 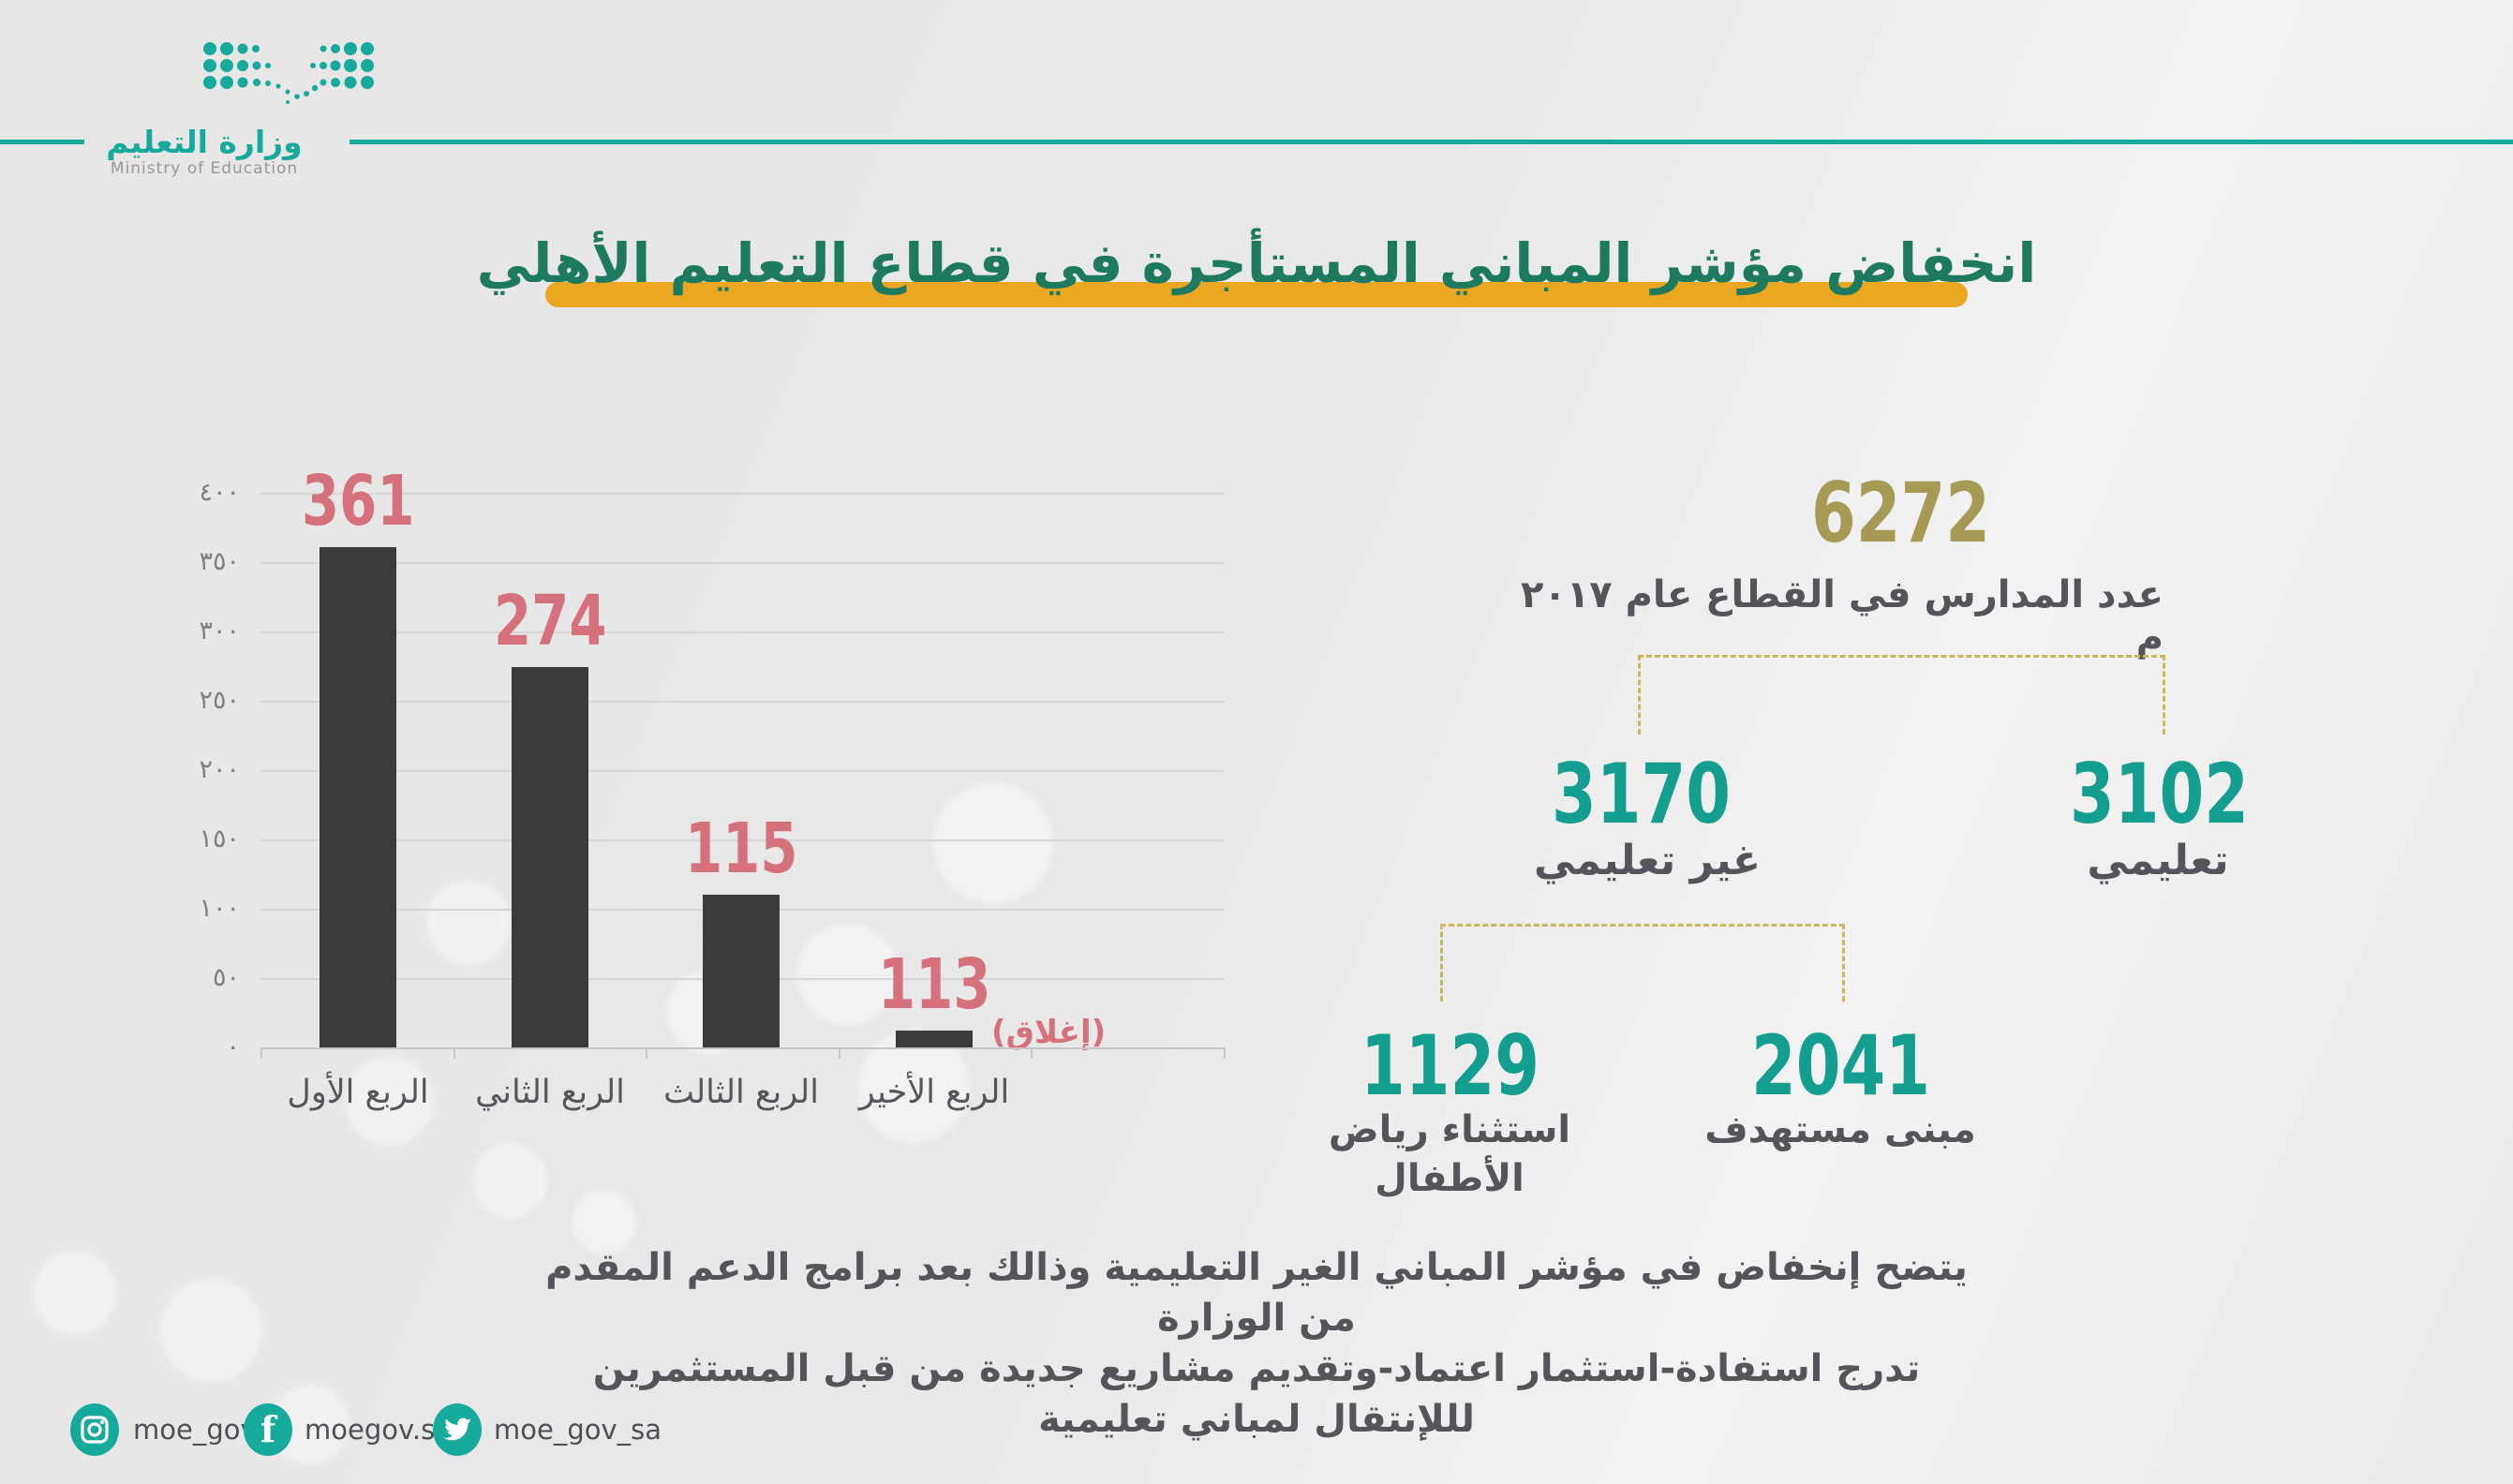 What do you see at coordinates (1647, 860) in the screenshot?
I see `non-educational-label: غير تعليمي` at bounding box center [1647, 860].